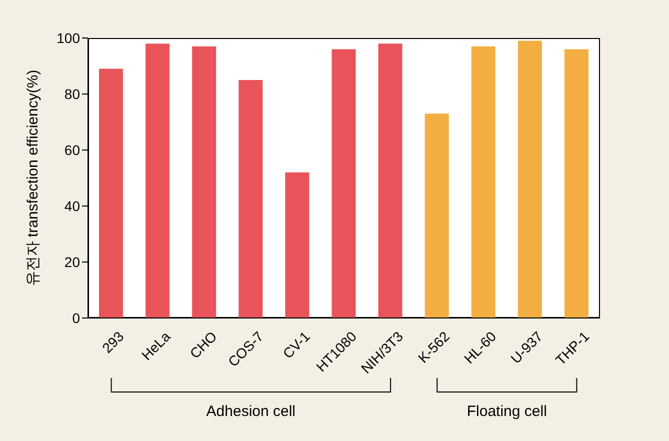 This screenshot has width=669, height=441. Describe the element at coordinates (72, 262) in the screenshot. I see `y-tick-label: 20` at that location.